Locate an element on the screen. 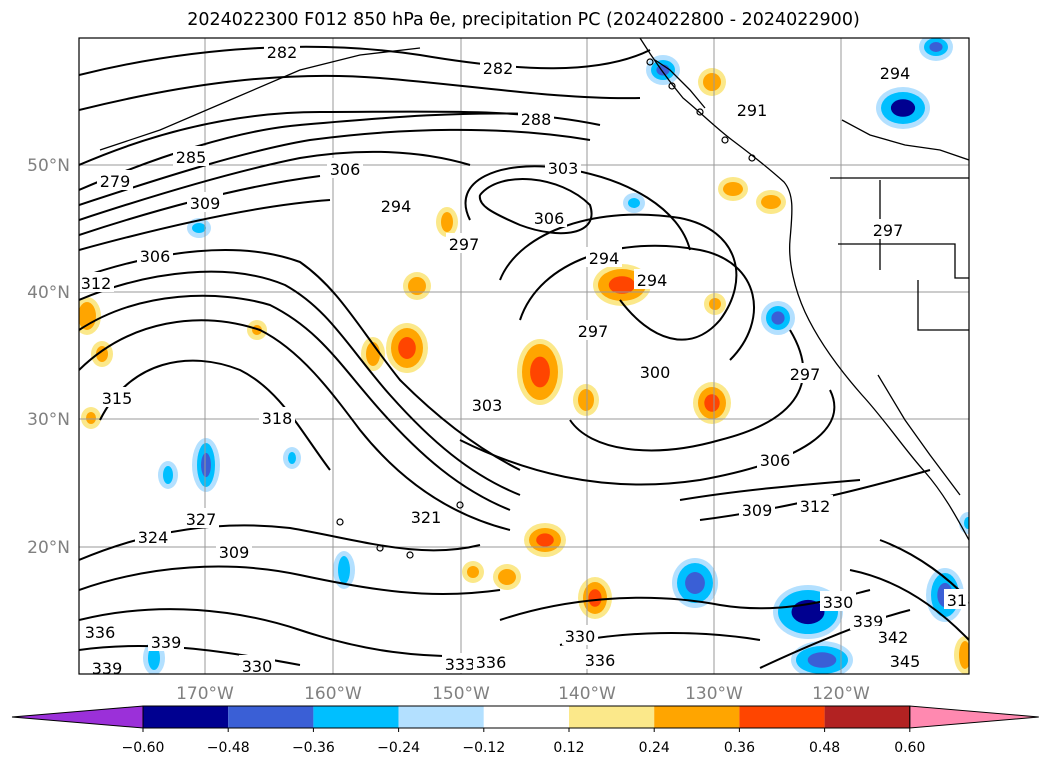 This screenshot has width=1047, height=767. contour-label: 345 is located at coordinates (905, 661).